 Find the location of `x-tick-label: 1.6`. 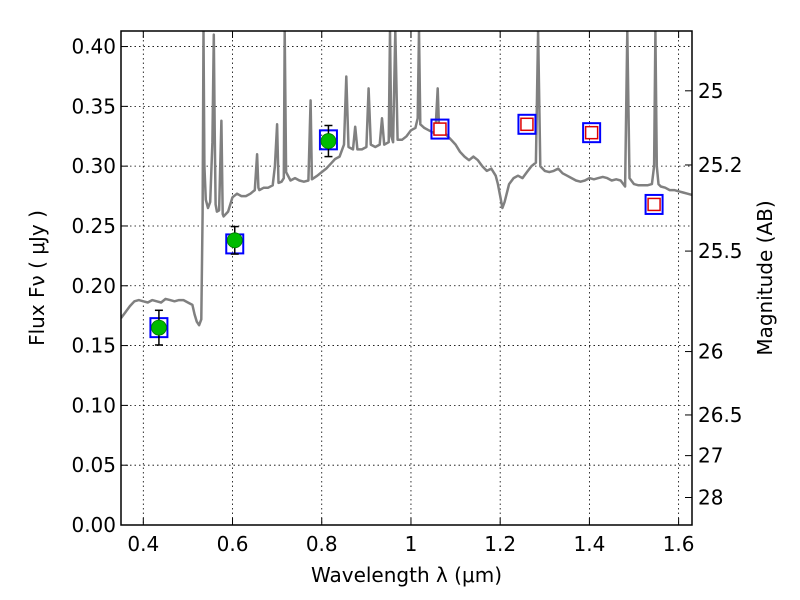

x-tick-label: 1.6 is located at coordinates (679, 544).